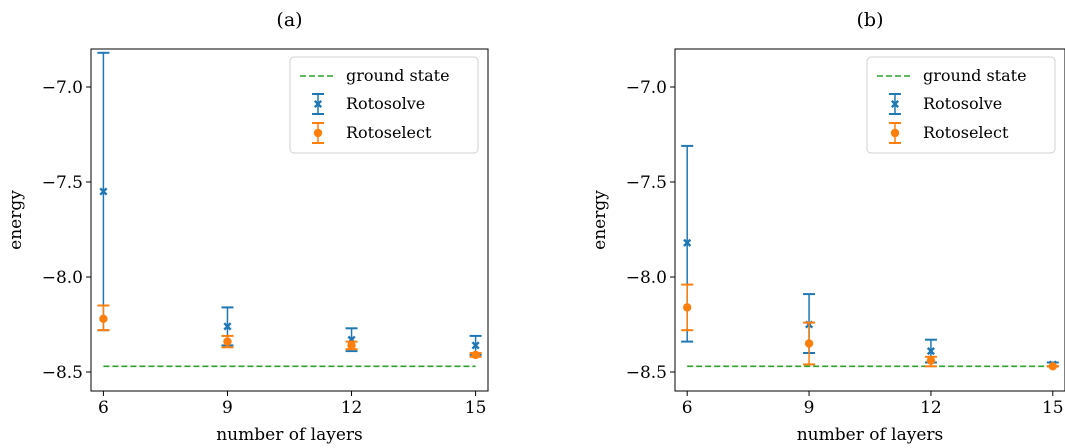  Describe the element at coordinates (870, 20) in the screenshot. I see `panel-title: (b)` at that location.